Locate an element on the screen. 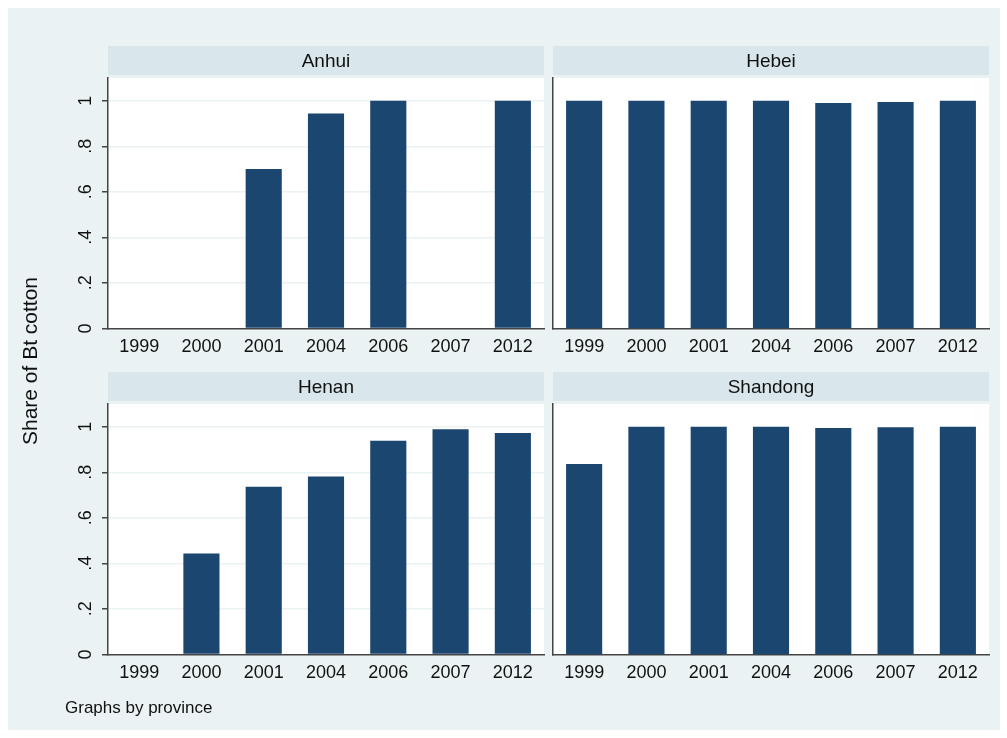 The width and height of the screenshot is (1007, 738). y-axis-title: Share of Bt cotton is located at coordinates (30, 361).